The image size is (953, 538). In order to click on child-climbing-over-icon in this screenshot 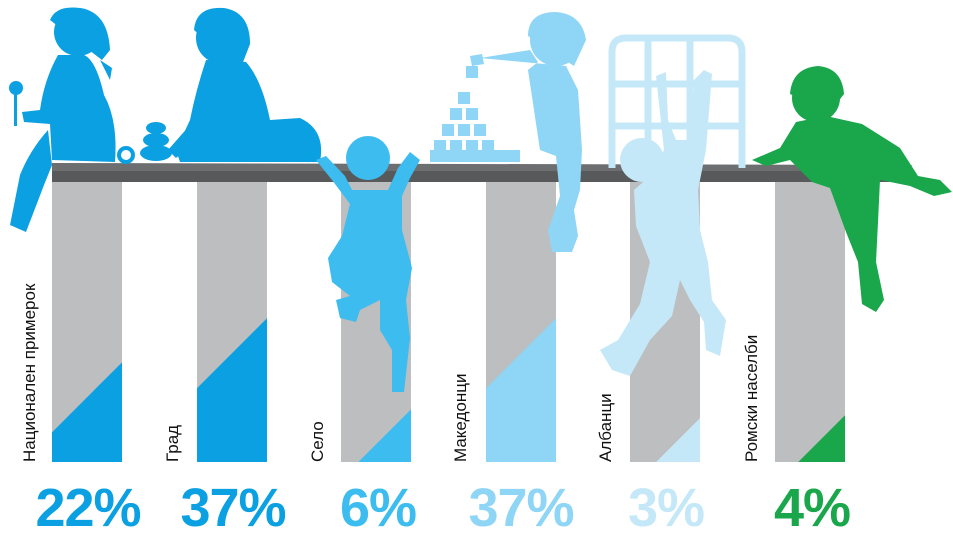, I will do `click(852, 189)`.